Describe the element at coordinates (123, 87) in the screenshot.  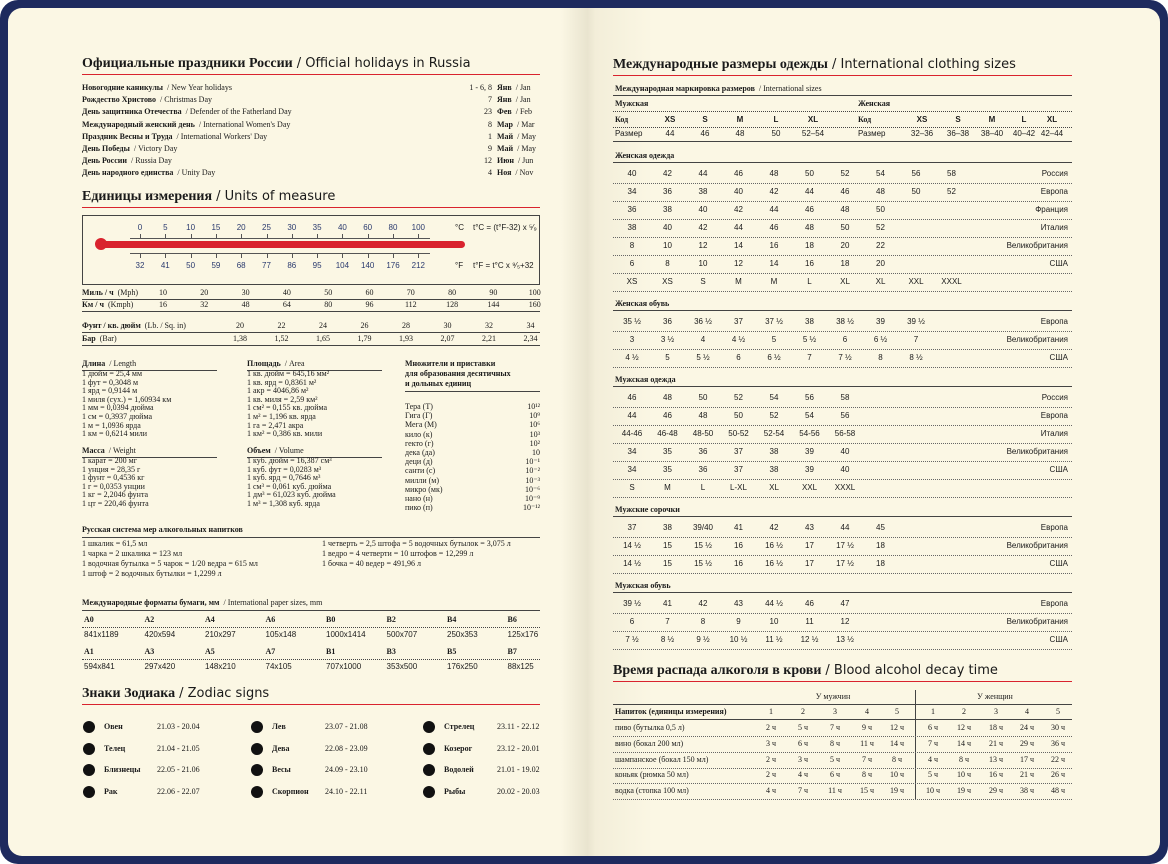
I see `main-text: Новогодние каникулы` at that location.